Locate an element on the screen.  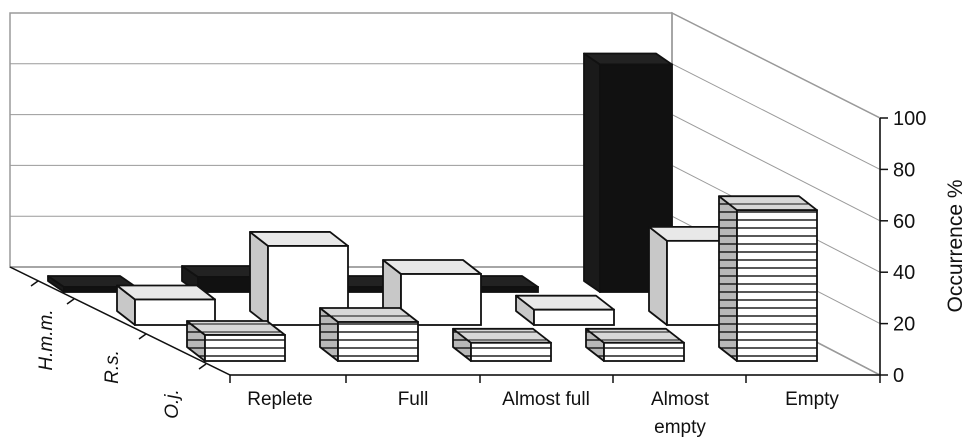
y-tick-label: 100 is located at coordinates (909, 119).